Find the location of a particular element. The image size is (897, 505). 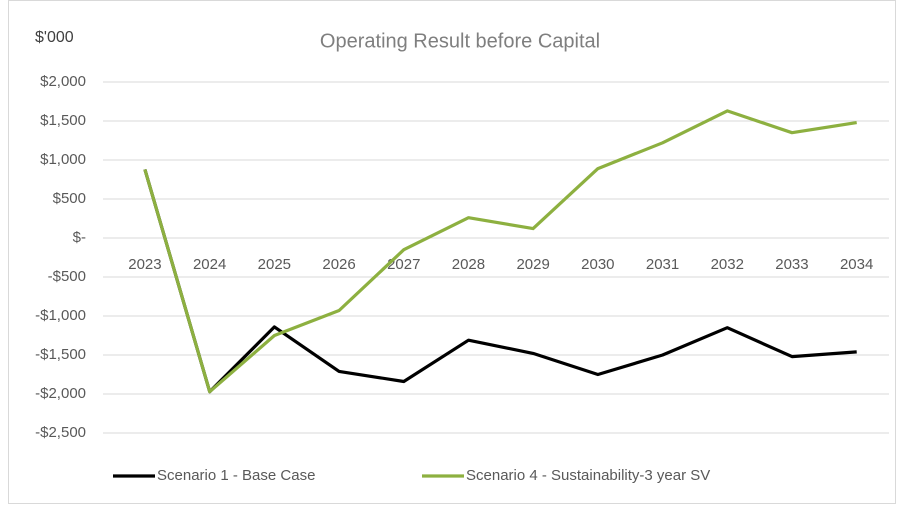

x-tick-label: 2031 is located at coordinates (662, 264).